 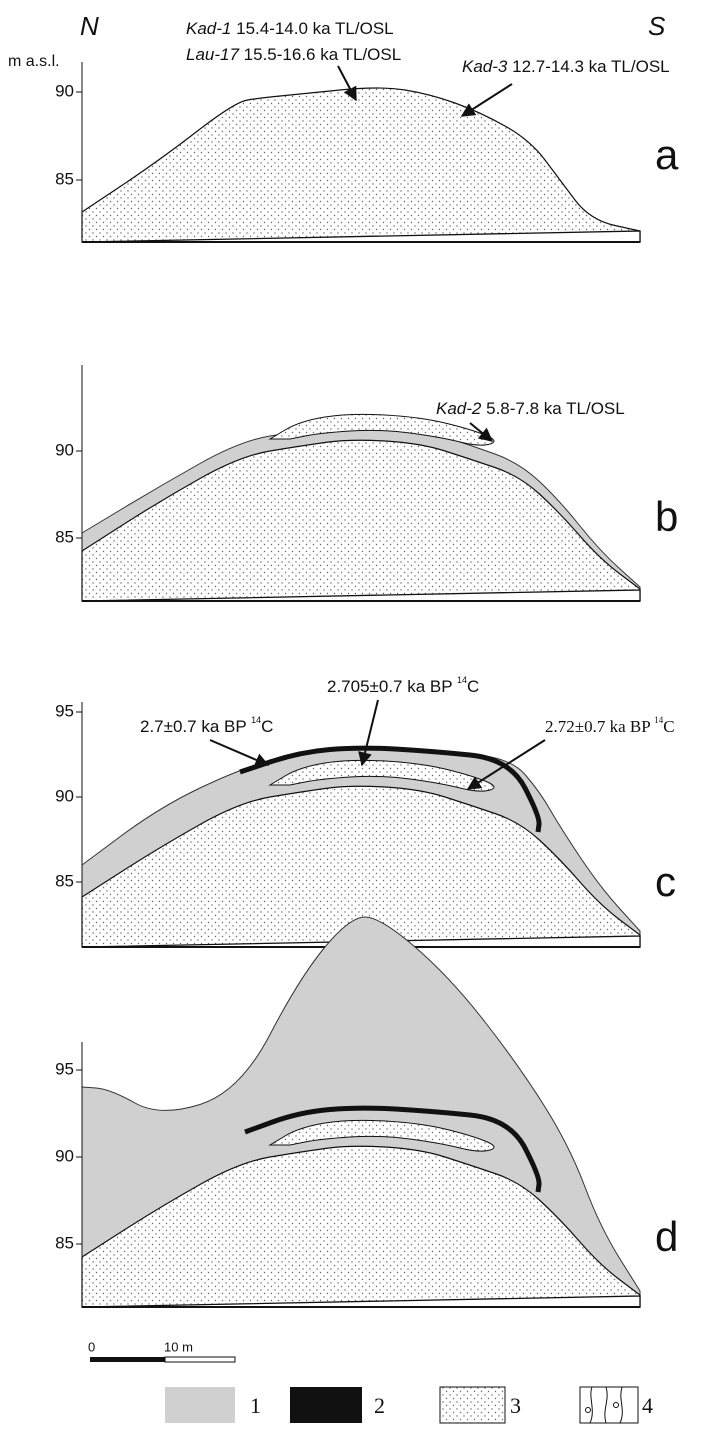 I want to click on panel-label: d, so click(x=666, y=1236).